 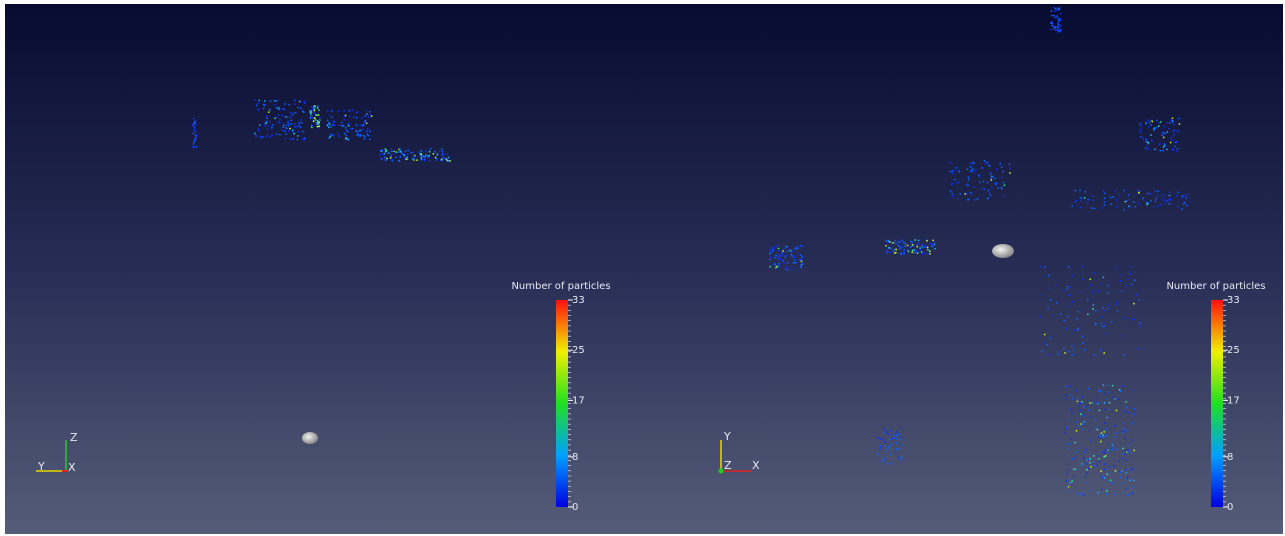 I want to click on color-bar: Number of particles 33 25 17 8 0, so click(x=1215, y=397).